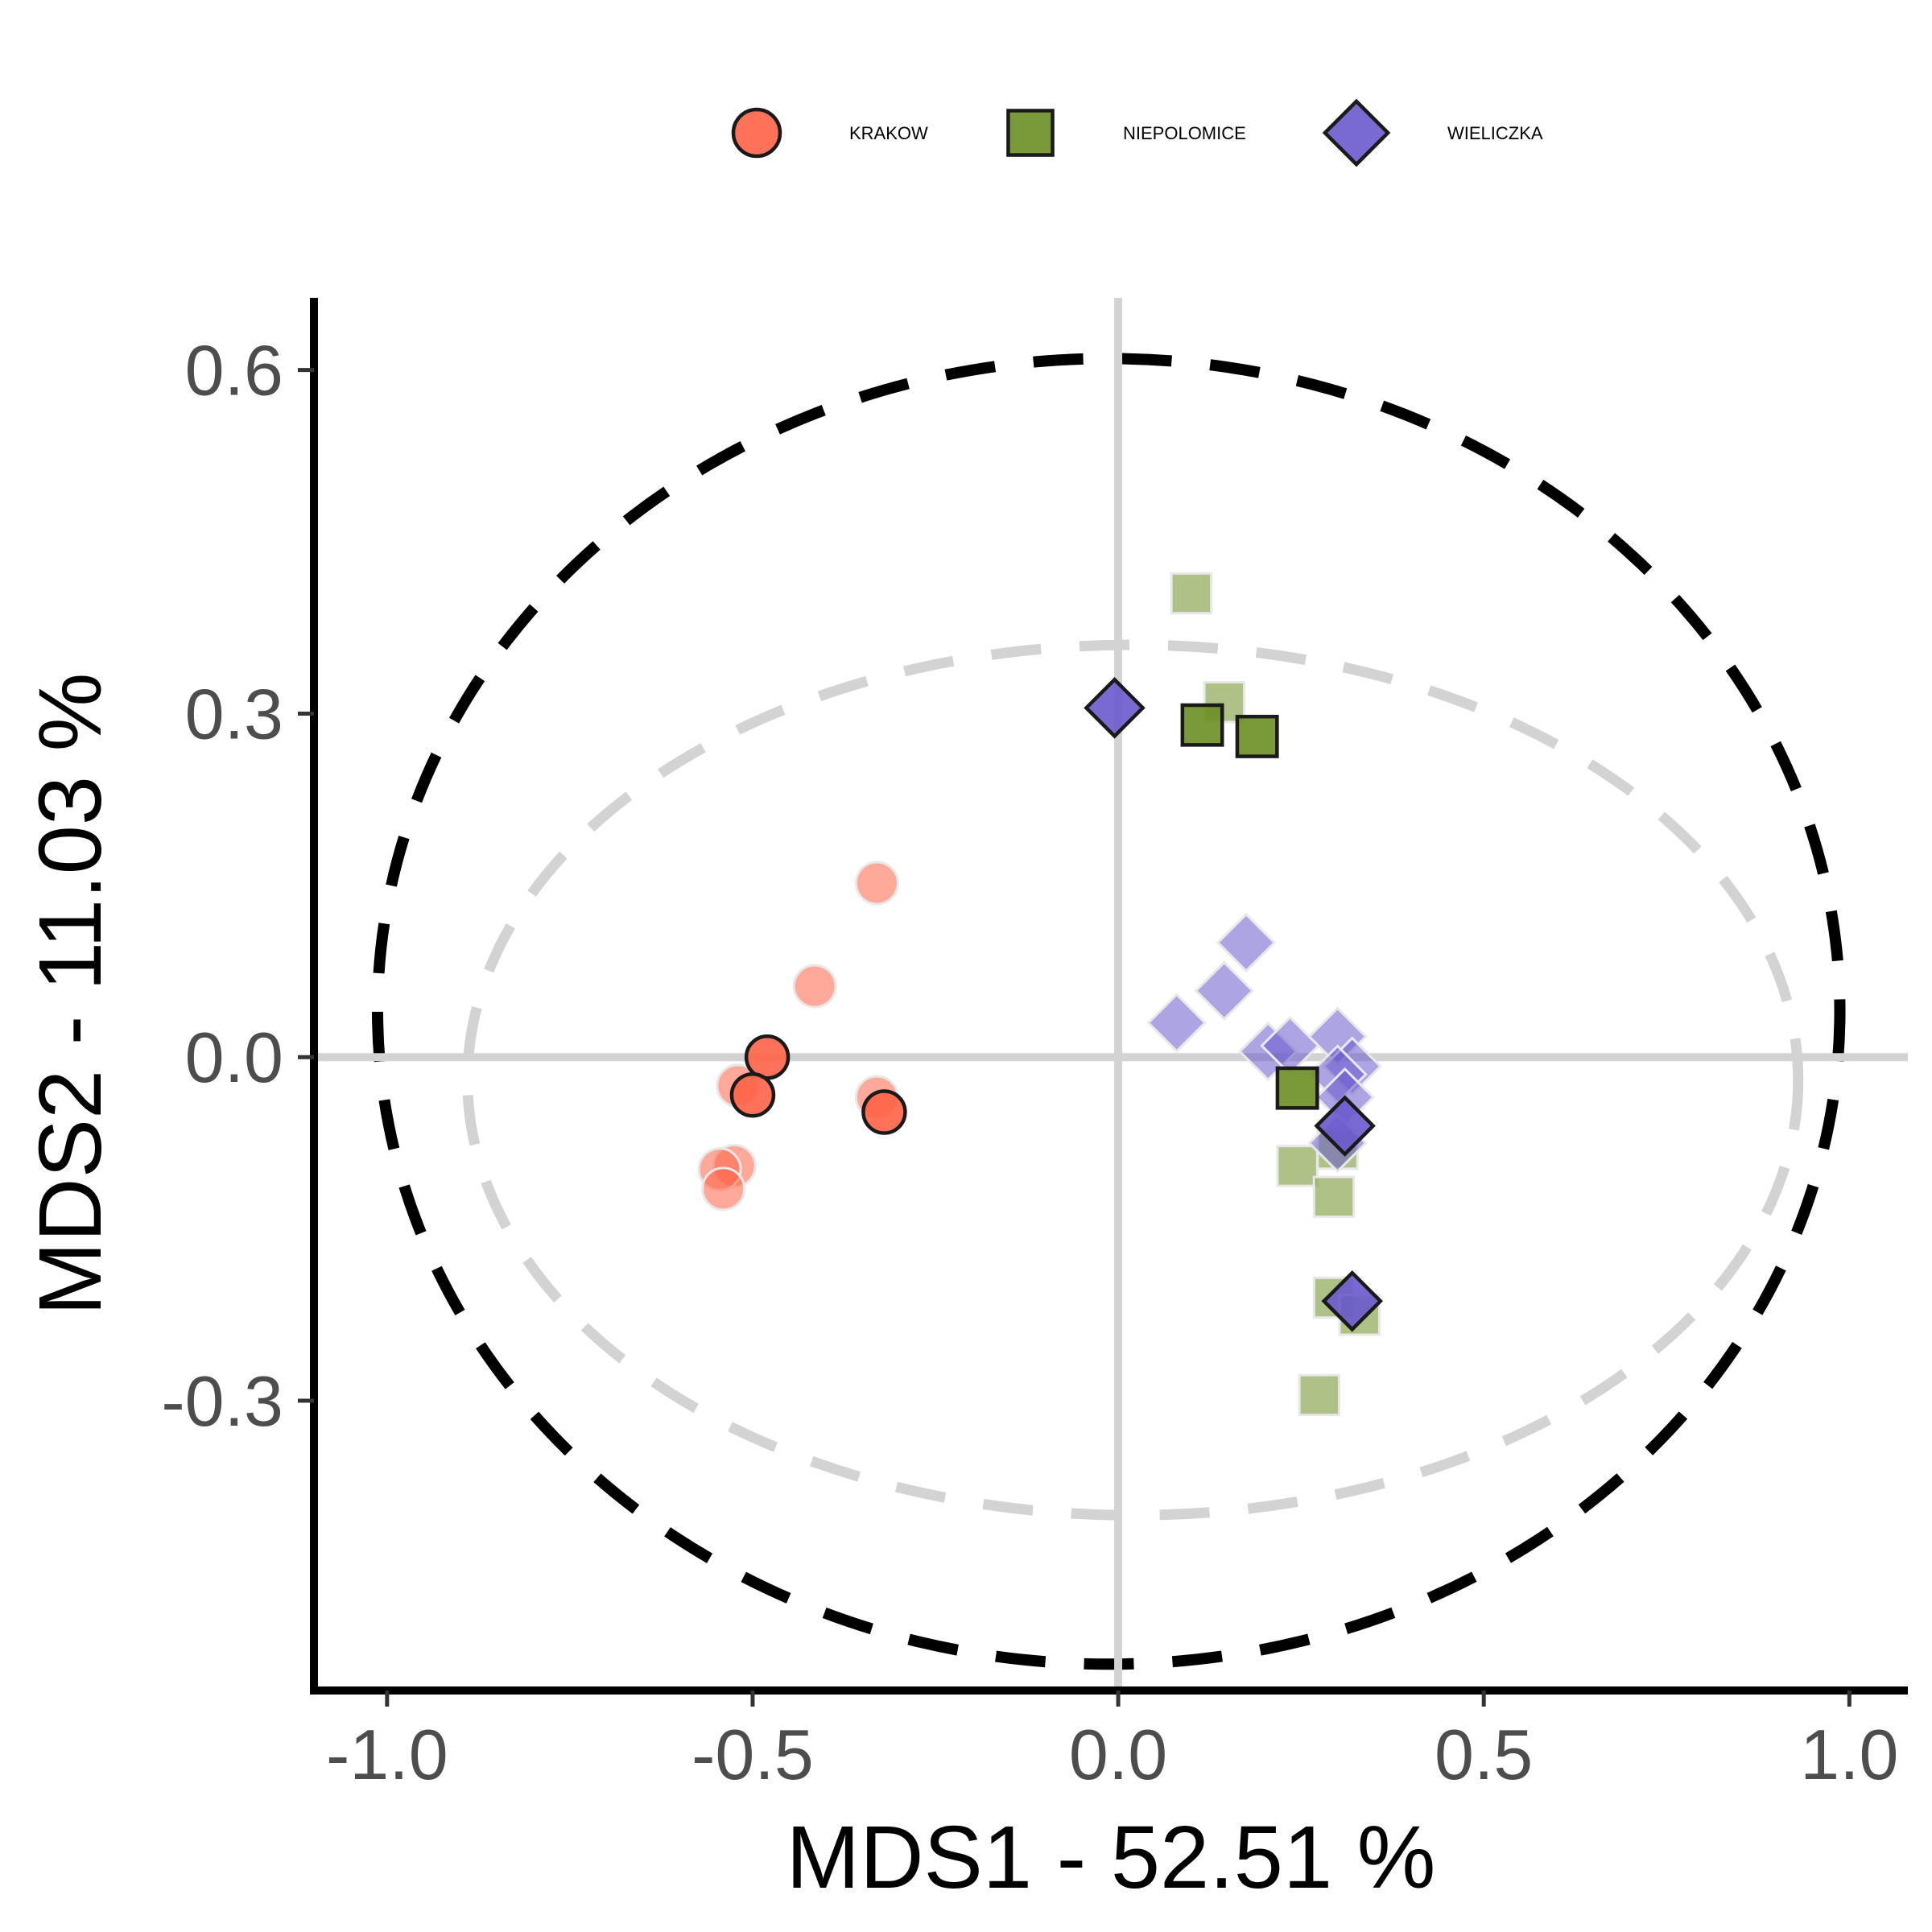  Describe the element at coordinates (1056, 1005) in the screenshot. I see `highlighted-points-layer` at that location.